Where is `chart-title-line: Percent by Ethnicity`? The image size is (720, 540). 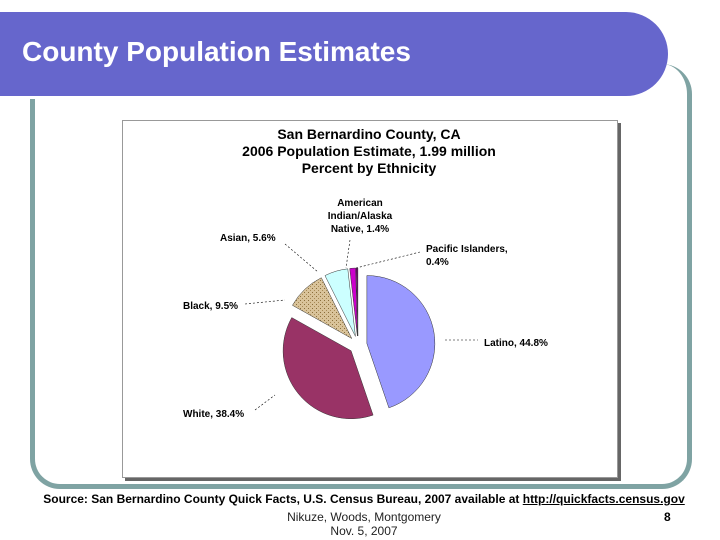
chart-title-line: Percent by Ethnicity is located at coordinates (369, 168).